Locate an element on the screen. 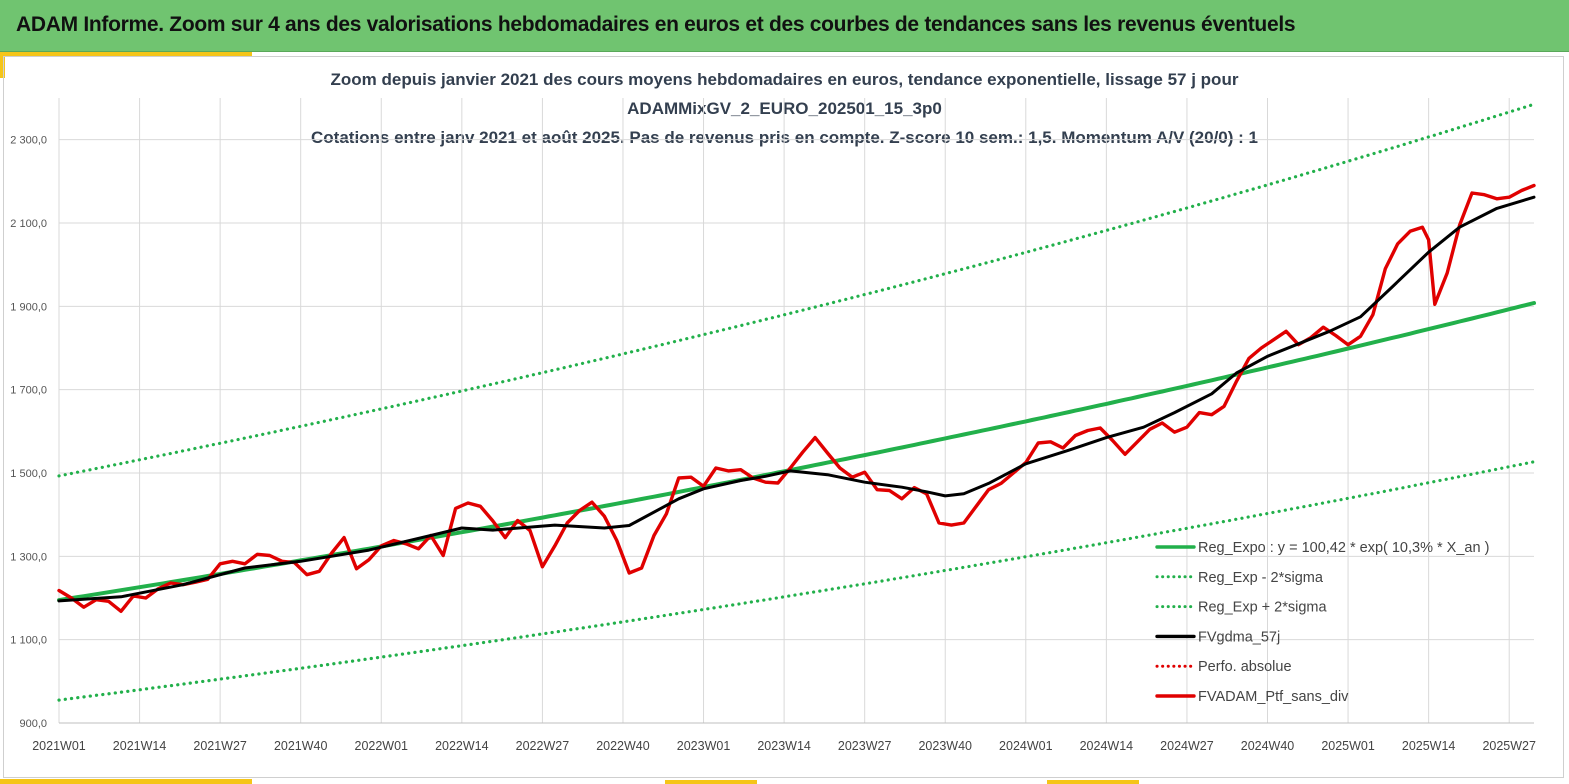  accent-bar-bottom-right is located at coordinates (1093, 782).